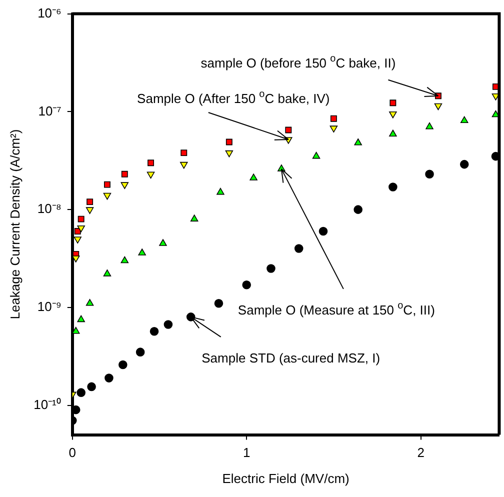 The height and width of the screenshot is (497, 504). Describe the element at coordinates (49, 208) in the screenshot. I see `y-tick-label: 10⁻⁸` at that location.